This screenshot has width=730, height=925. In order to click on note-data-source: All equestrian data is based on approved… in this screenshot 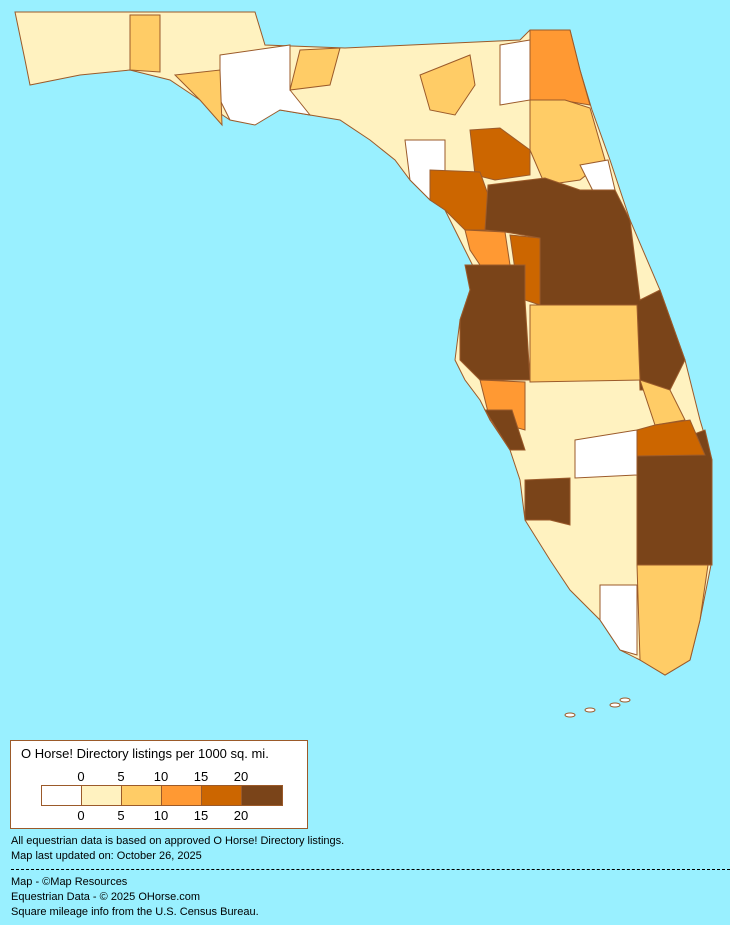, I will do `click(178, 841)`.